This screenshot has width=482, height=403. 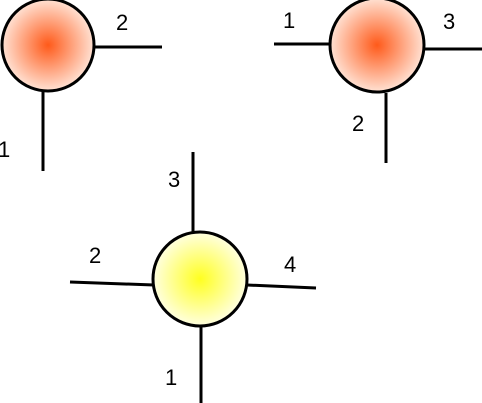 What do you see at coordinates (290, 264) in the screenshot?
I see `leg-label-4: 4` at bounding box center [290, 264].